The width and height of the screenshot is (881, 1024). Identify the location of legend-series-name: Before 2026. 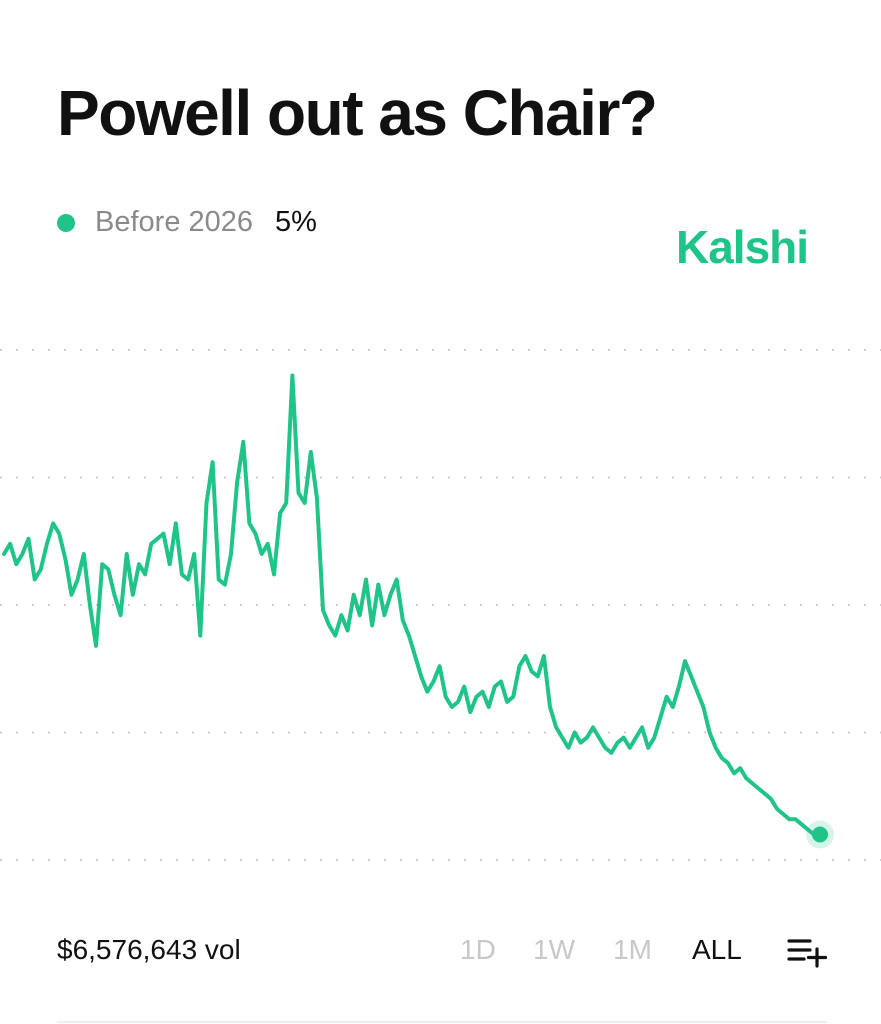
(174, 222).